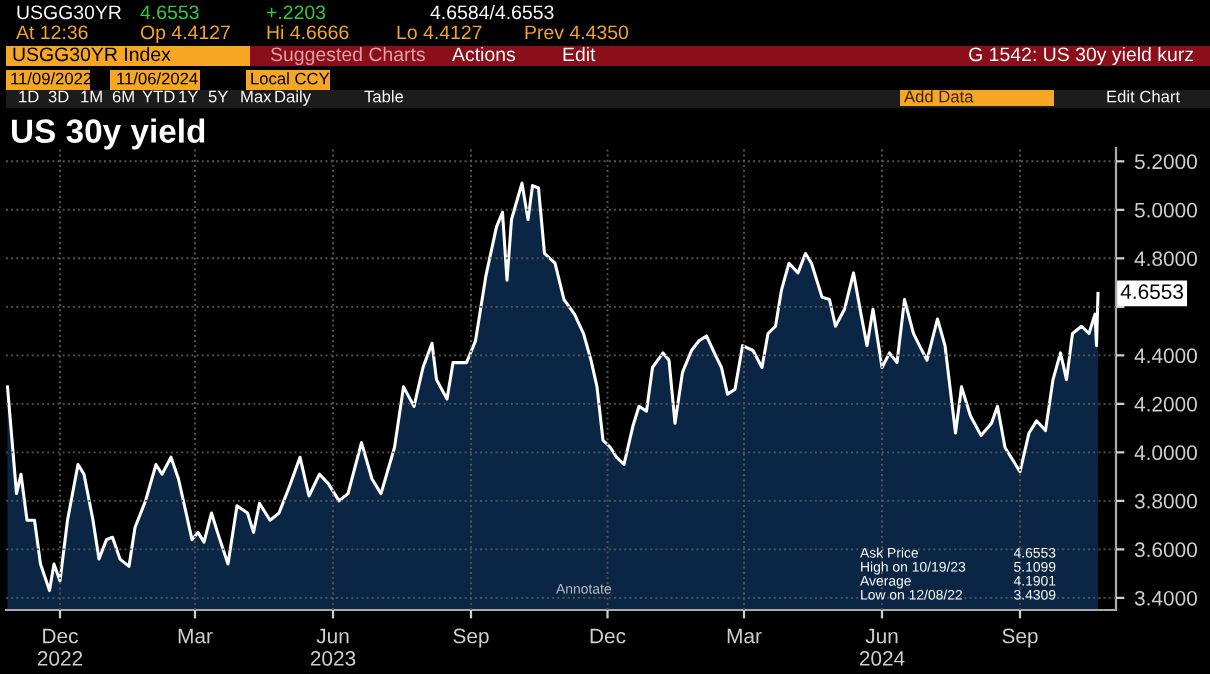  What do you see at coordinates (882, 647) in the screenshot?
I see `x-tick-label: Jun 2024` at bounding box center [882, 647].